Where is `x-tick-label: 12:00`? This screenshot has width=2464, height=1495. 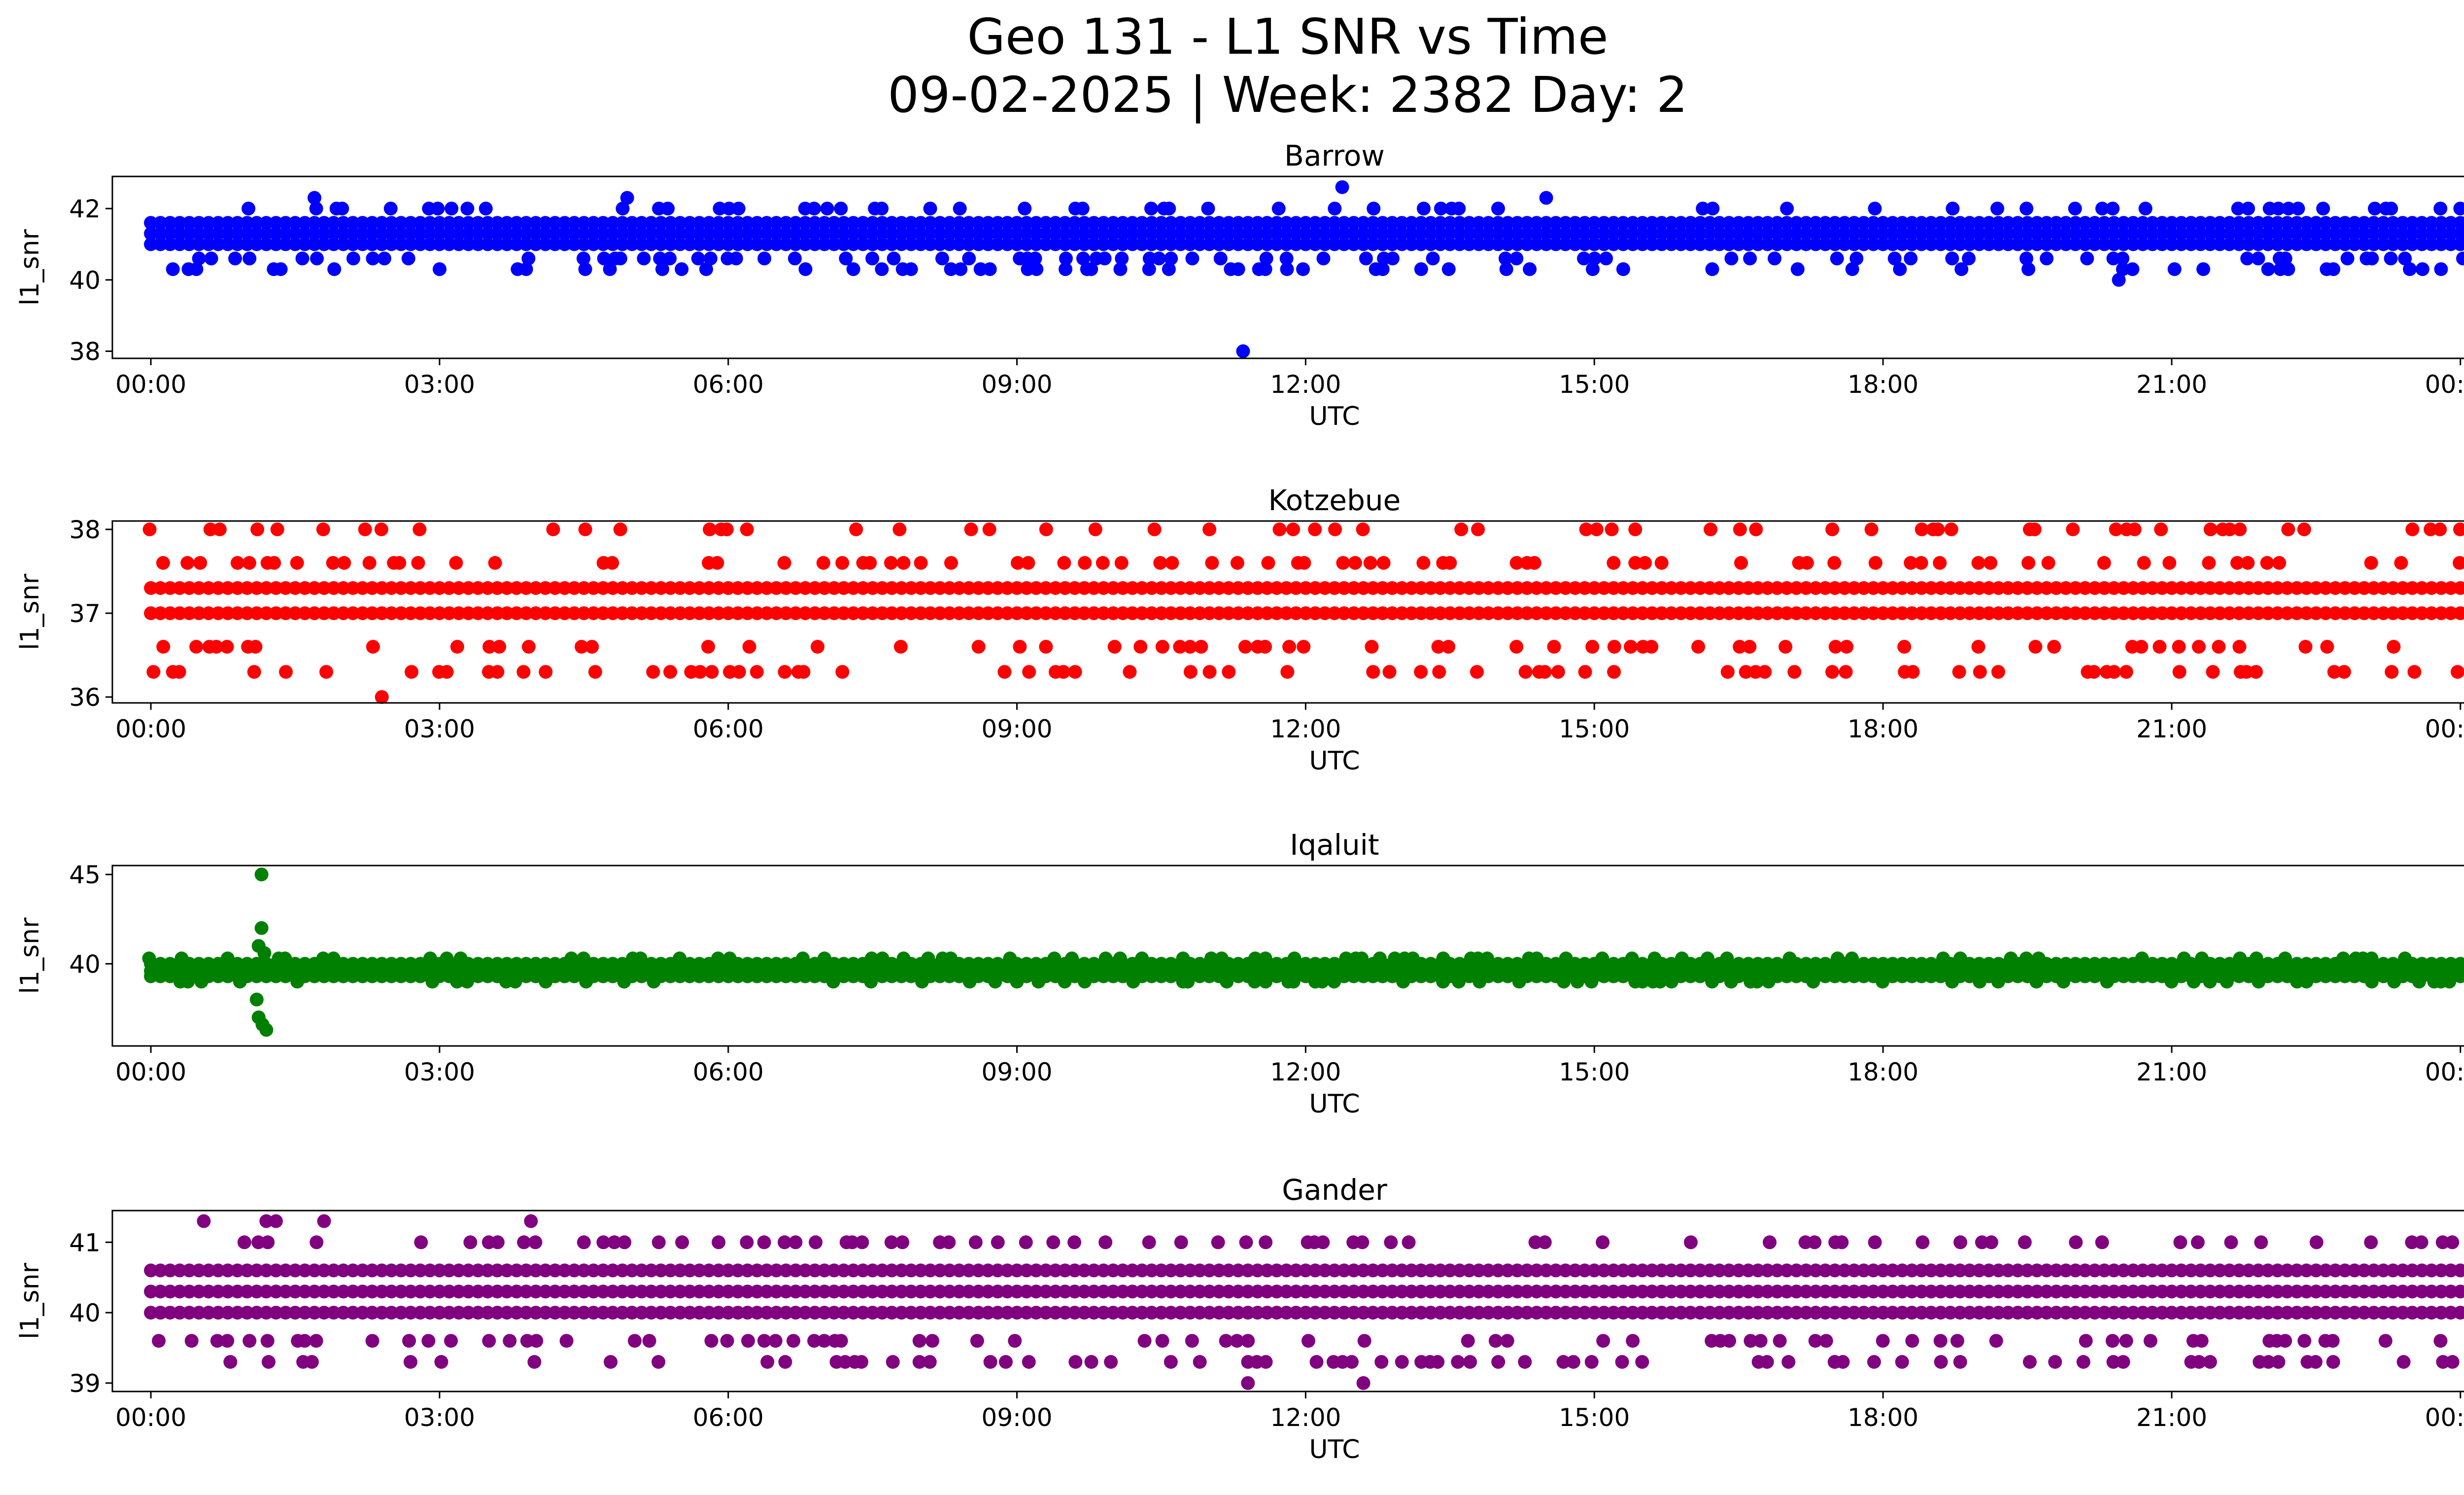 x-tick-label: 12:00 is located at coordinates (1305, 1072).